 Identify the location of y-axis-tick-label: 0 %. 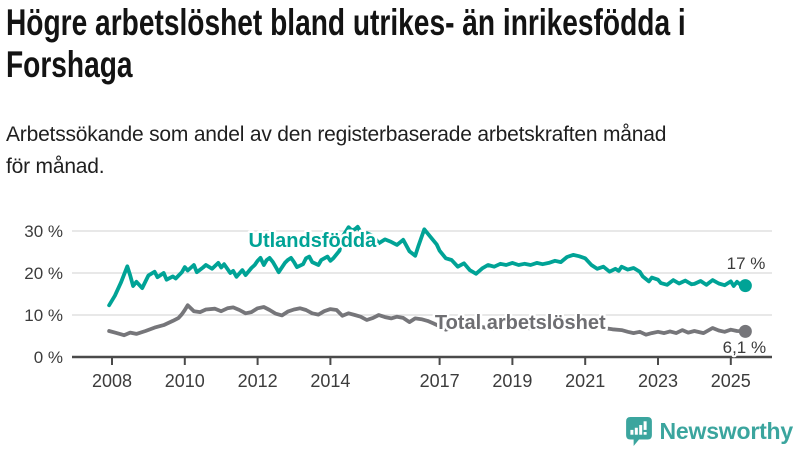
(48, 357).